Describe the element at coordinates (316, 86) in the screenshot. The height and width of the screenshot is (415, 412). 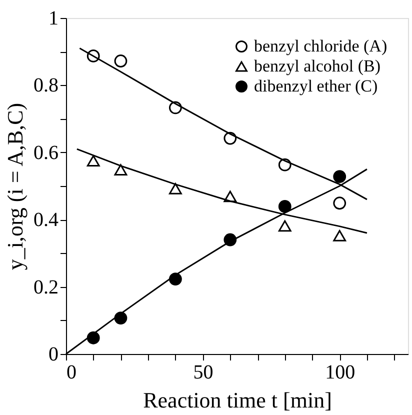
I see `legend-label: dibenzyl ether (C)` at that location.